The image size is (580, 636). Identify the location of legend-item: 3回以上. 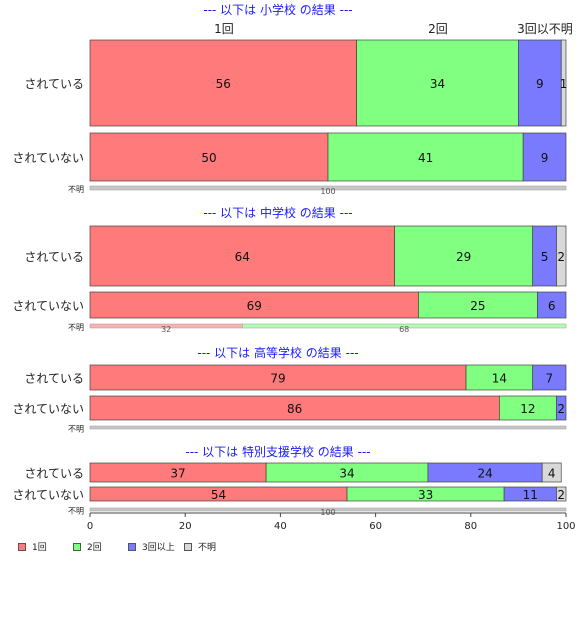
(156, 546).